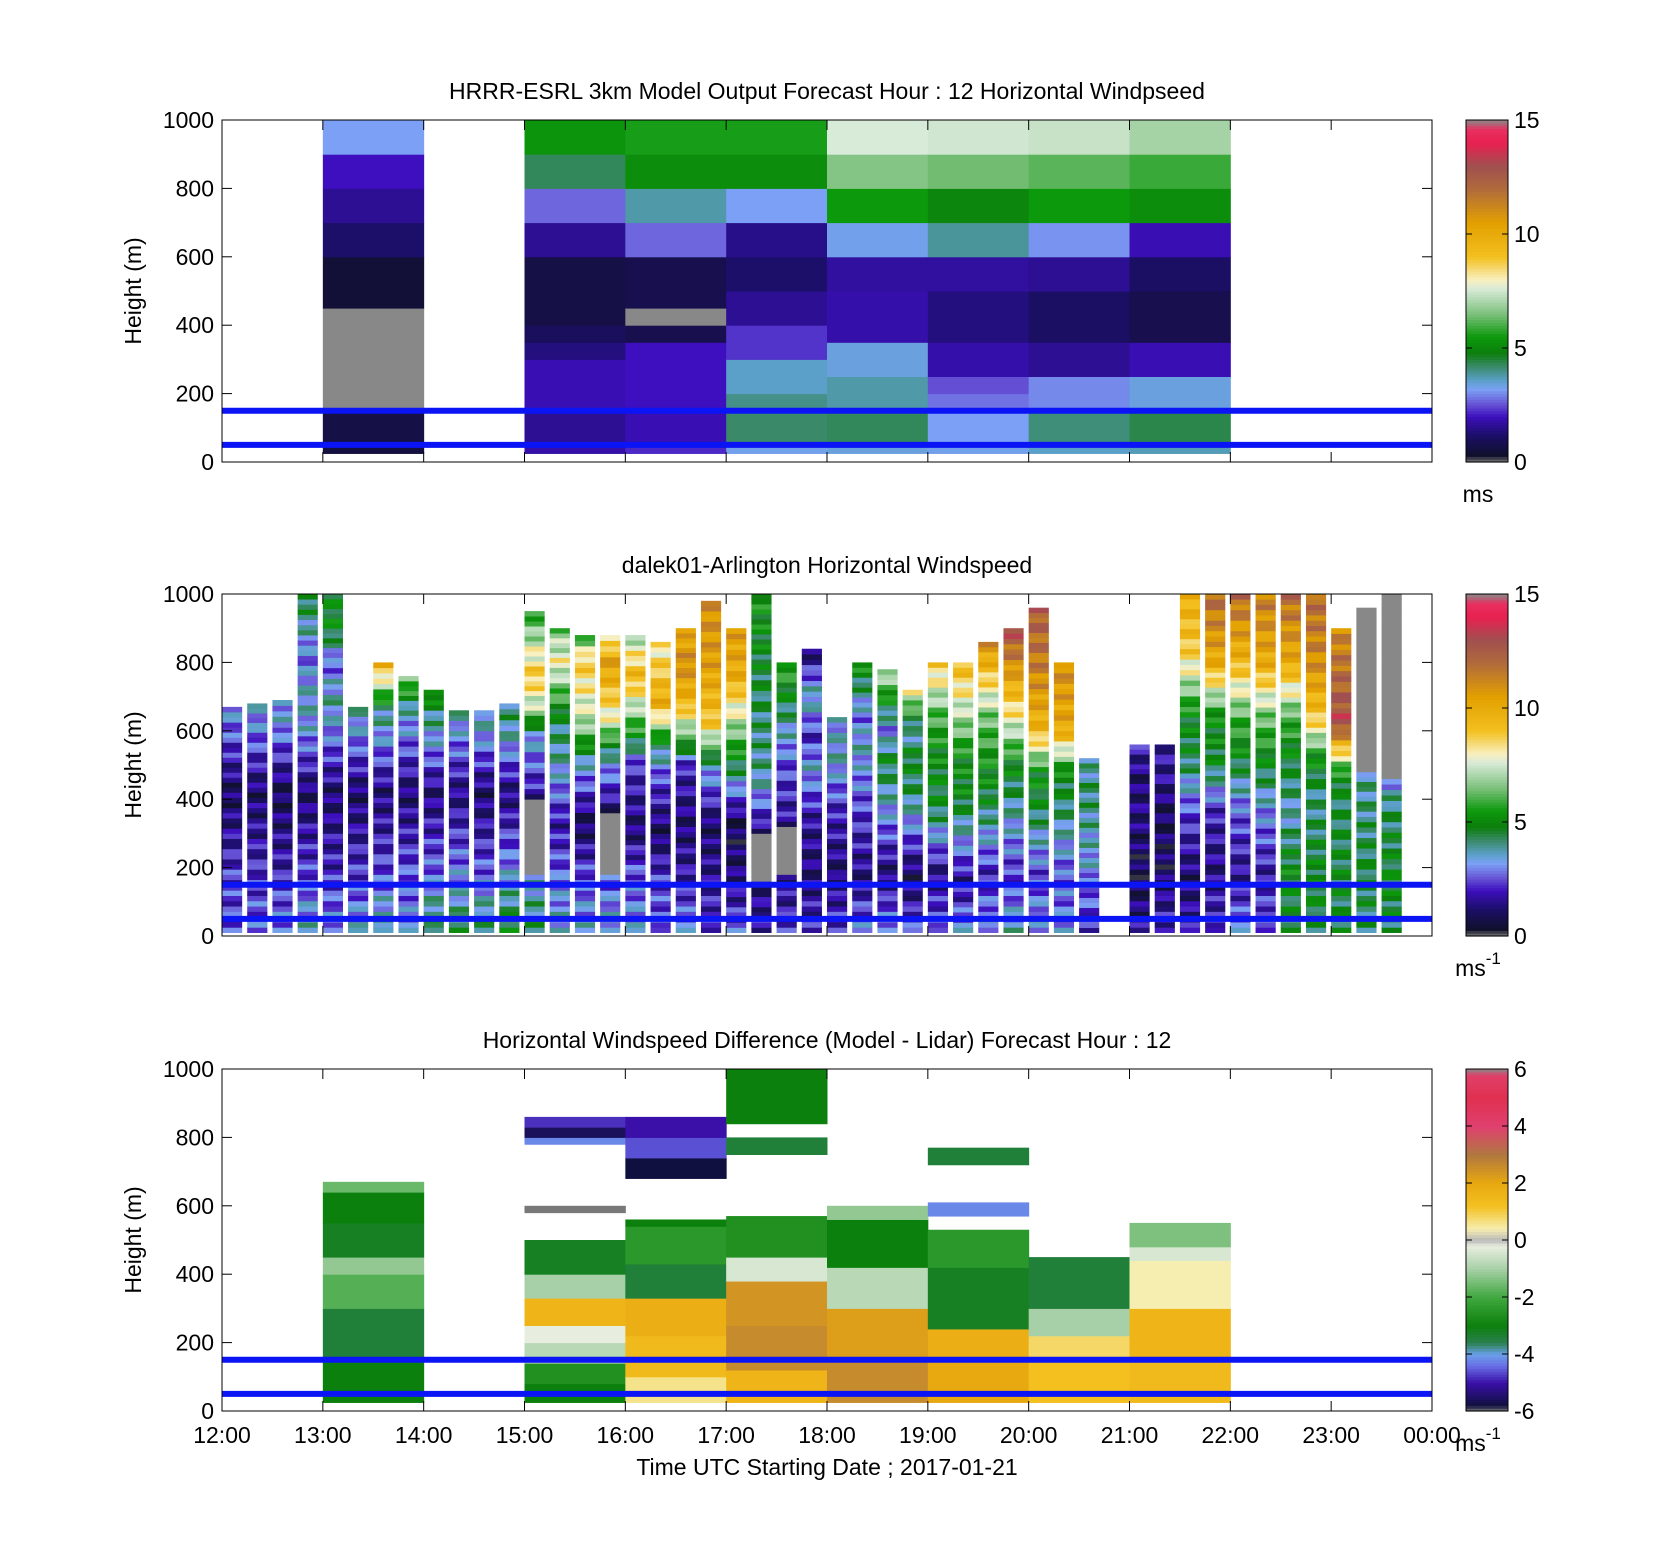  What do you see at coordinates (776, 287) in the screenshot?
I see `heatmap-cells` at bounding box center [776, 287].